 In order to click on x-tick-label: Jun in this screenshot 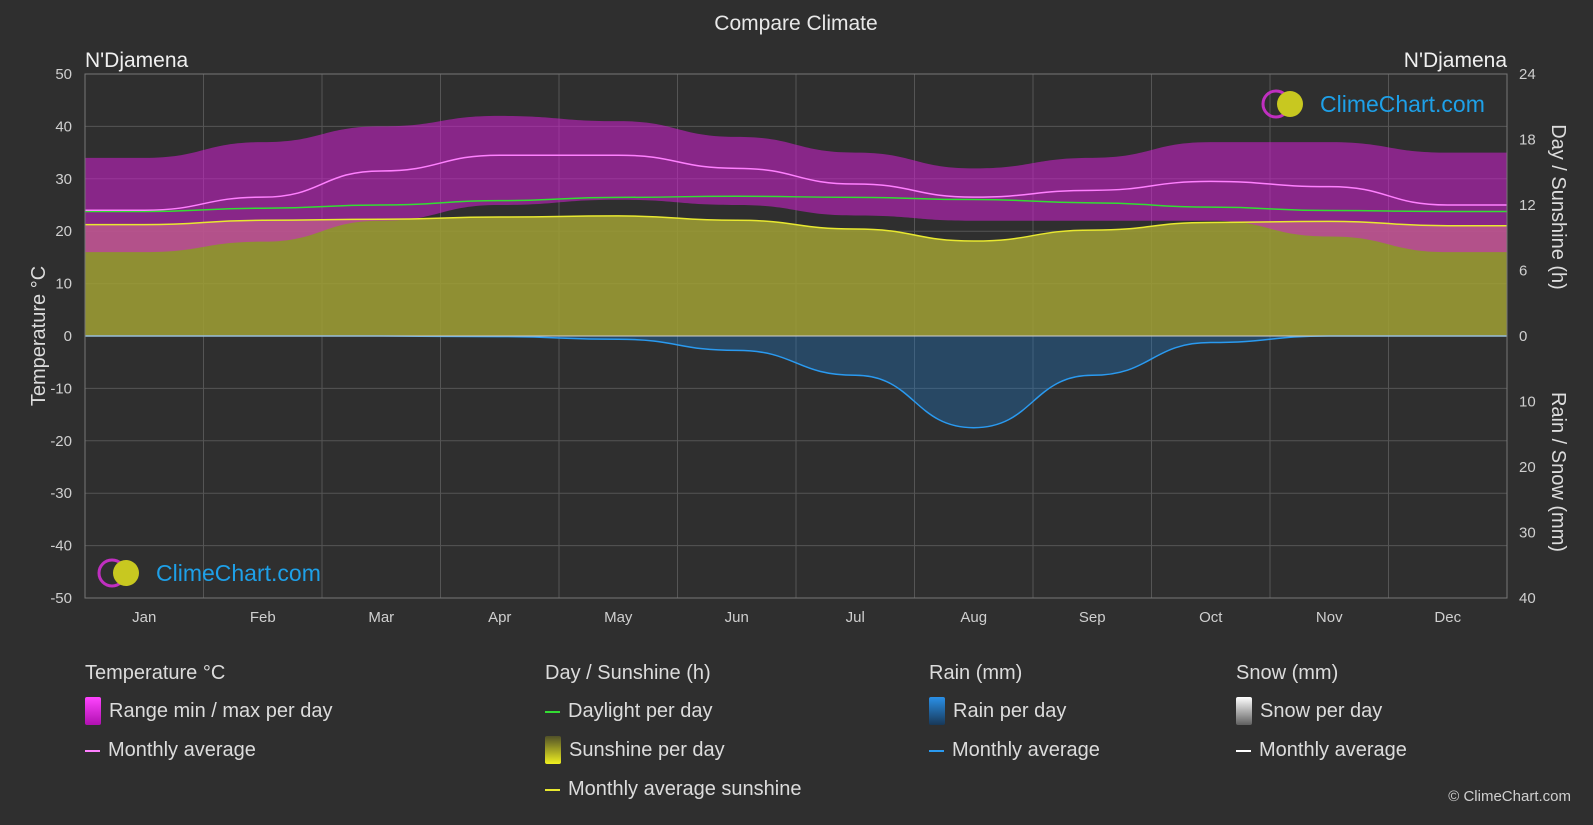, I will do `click(737, 617)`.